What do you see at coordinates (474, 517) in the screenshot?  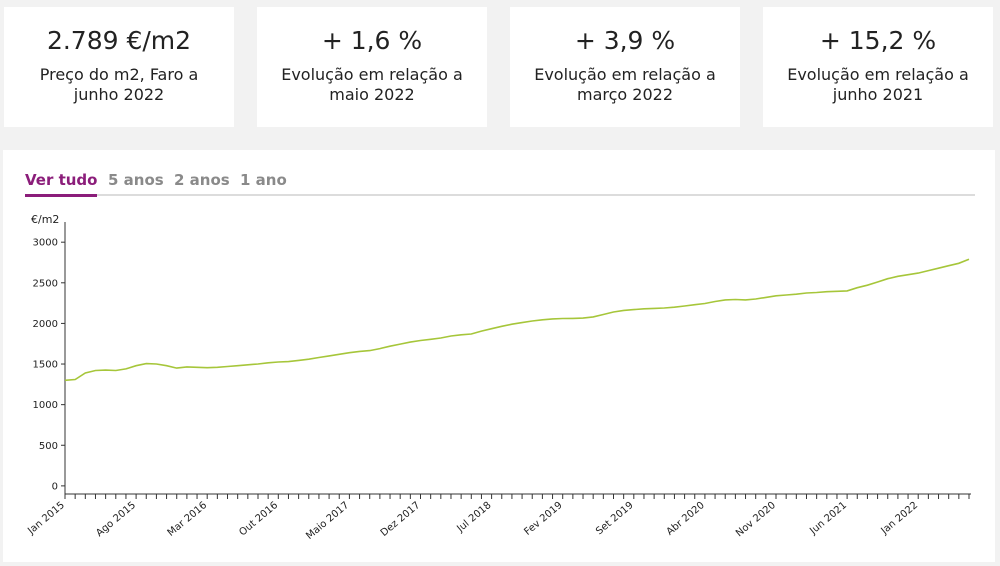 I see `x-tick-label: Jul 2018` at bounding box center [474, 517].